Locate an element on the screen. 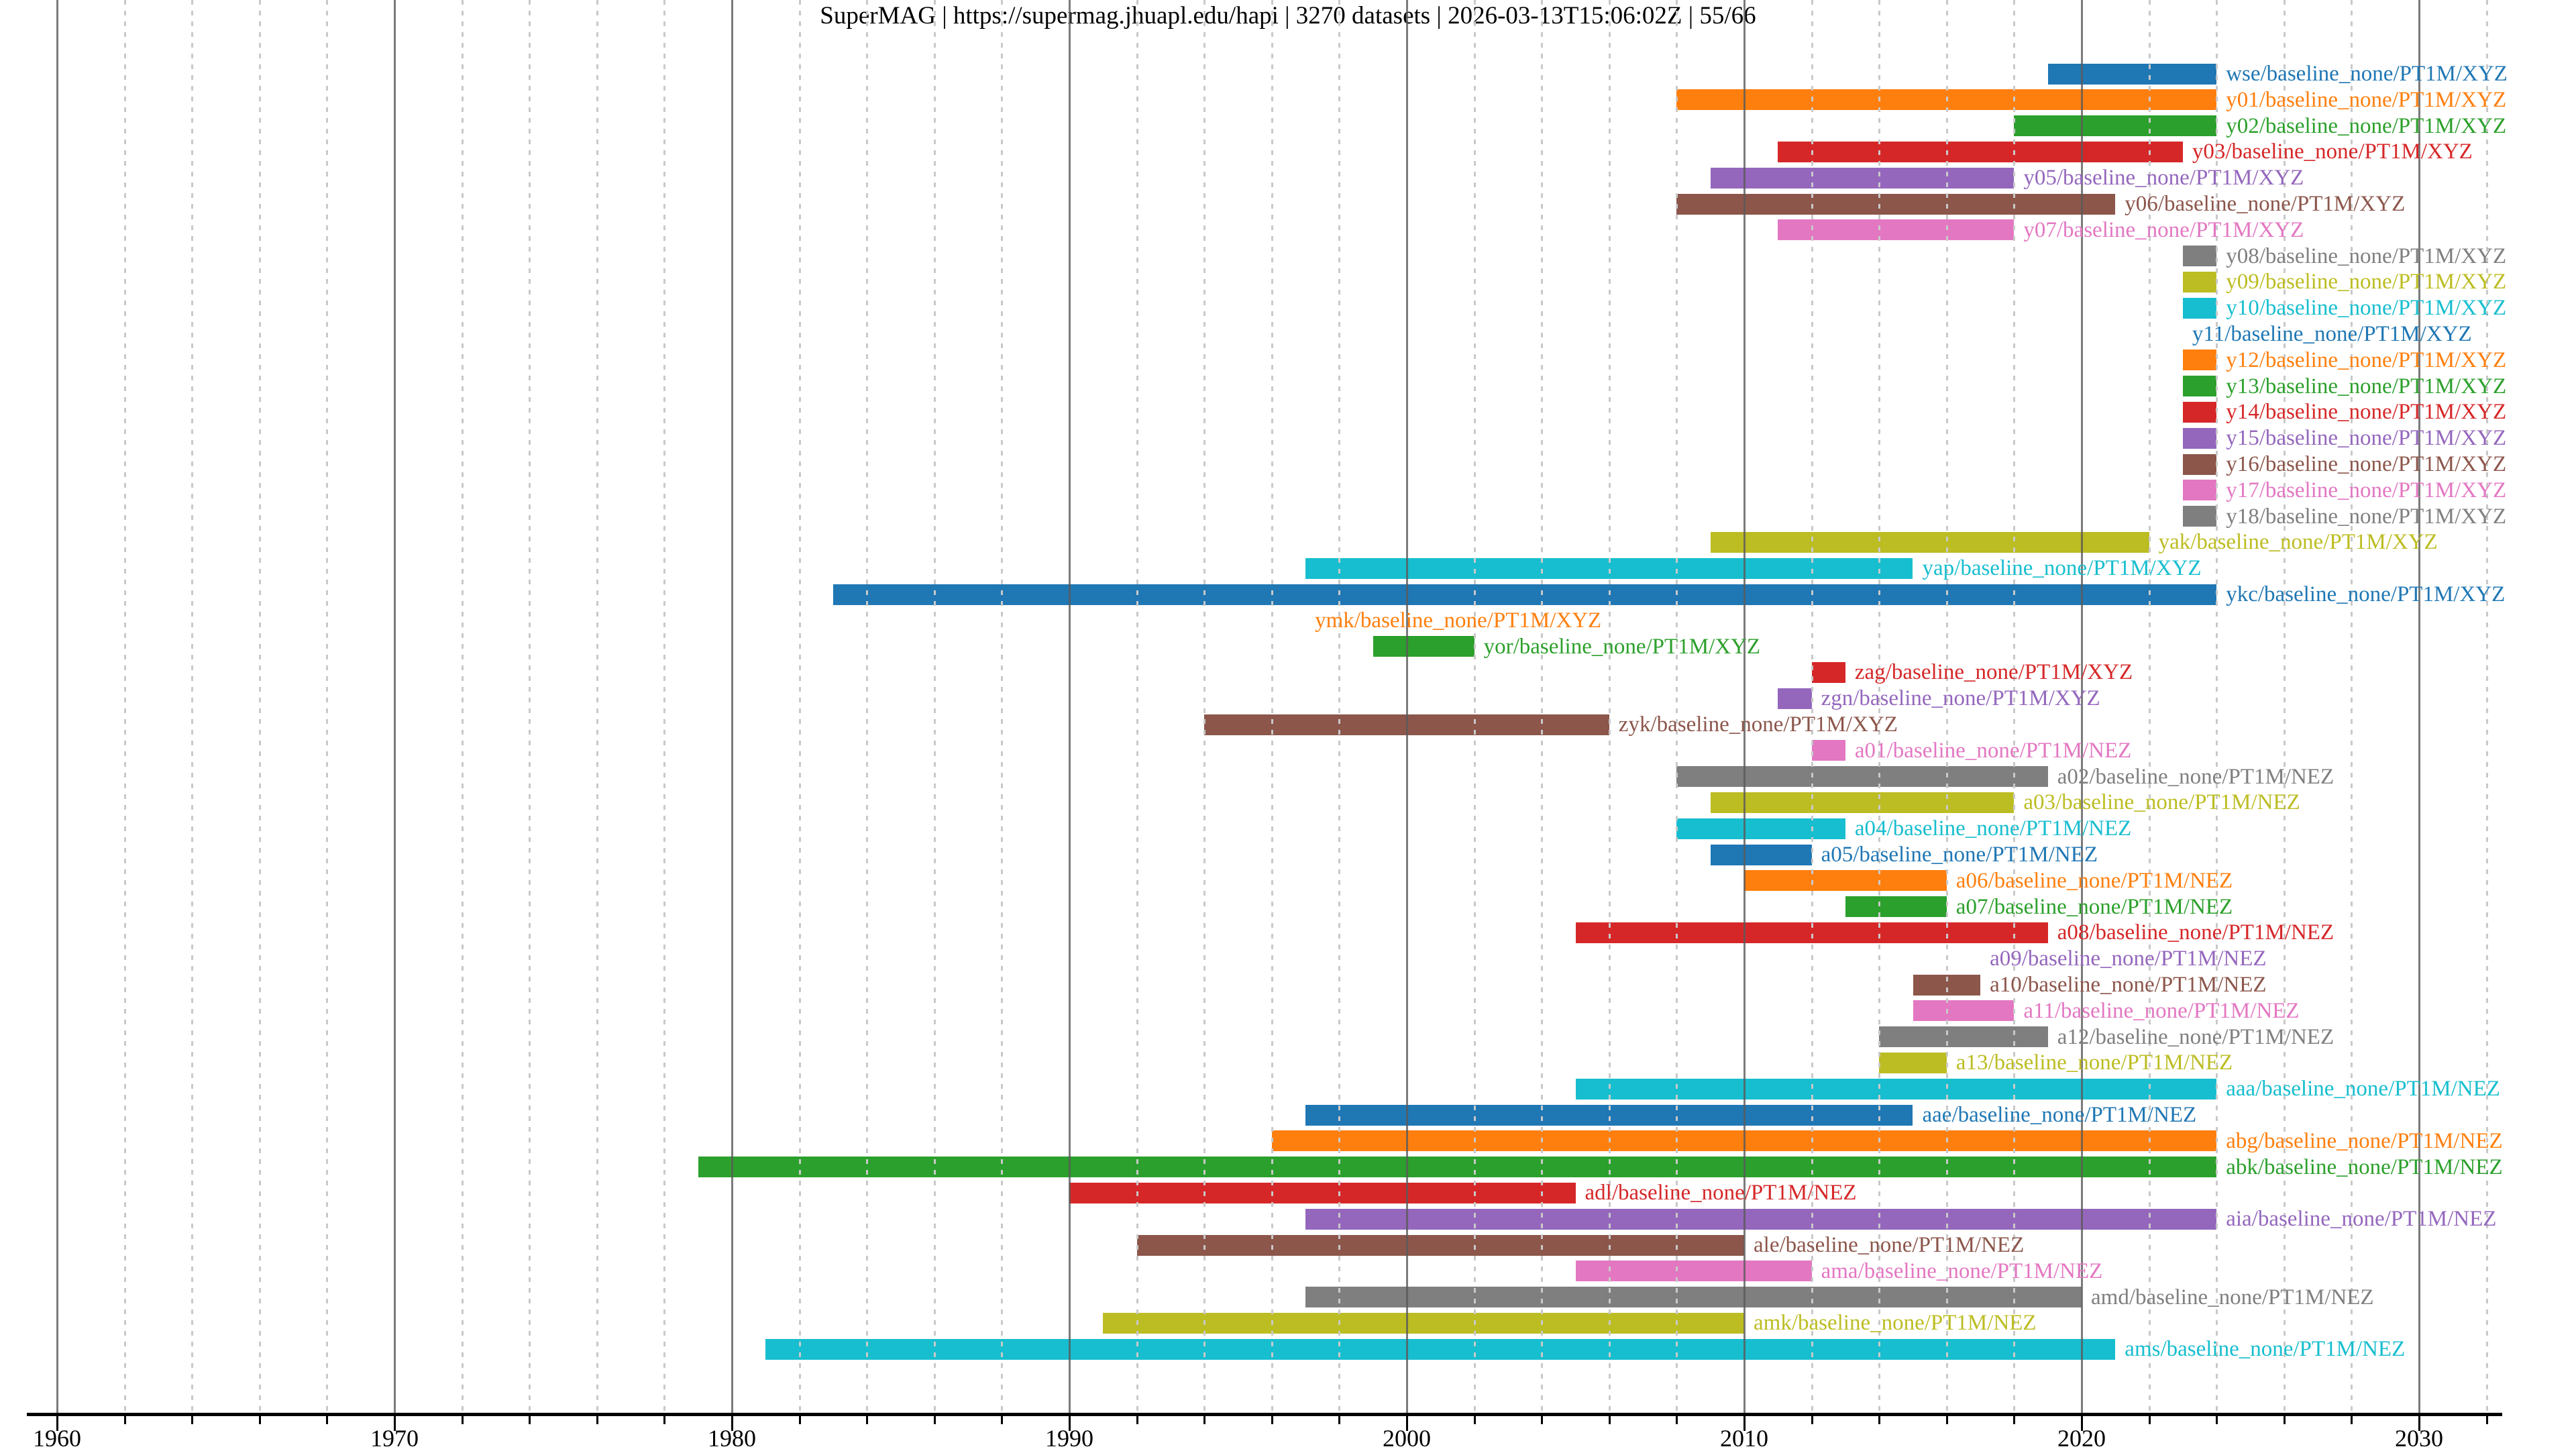 The image size is (2576, 1449). x-tick-label-2020: 2020 is located at coordinates (2081, 1437).